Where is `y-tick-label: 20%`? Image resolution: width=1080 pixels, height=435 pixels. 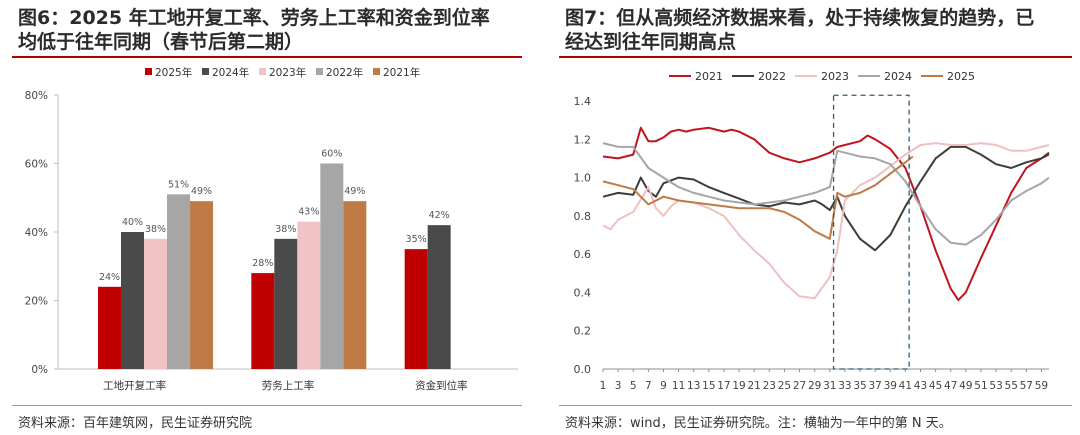
y-tick-label: 20% is located at coordinates (36, 302).